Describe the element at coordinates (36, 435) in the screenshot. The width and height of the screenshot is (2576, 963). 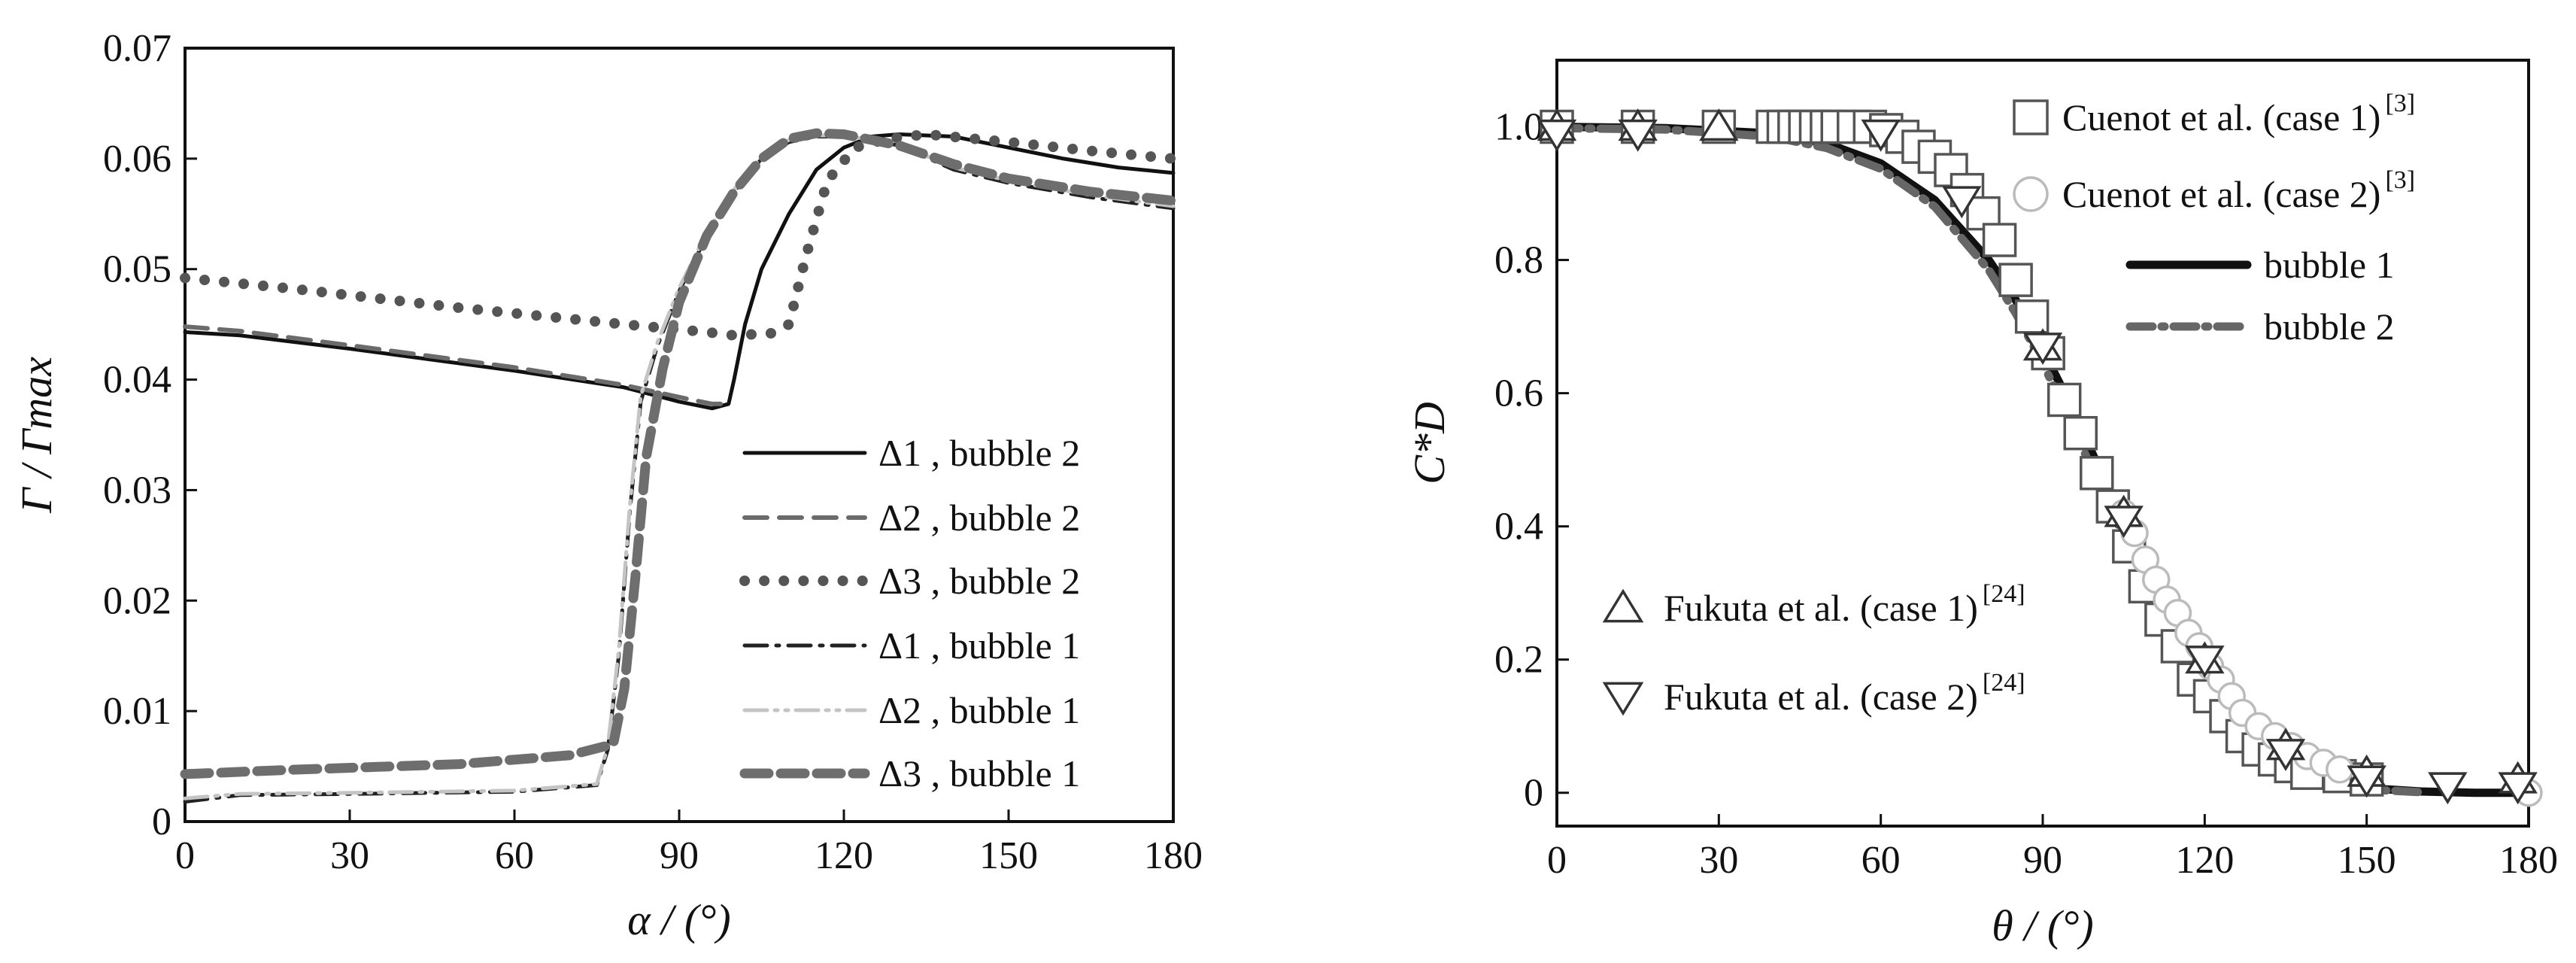
I see `y-axis-title: Γ / Γmax` at that location.